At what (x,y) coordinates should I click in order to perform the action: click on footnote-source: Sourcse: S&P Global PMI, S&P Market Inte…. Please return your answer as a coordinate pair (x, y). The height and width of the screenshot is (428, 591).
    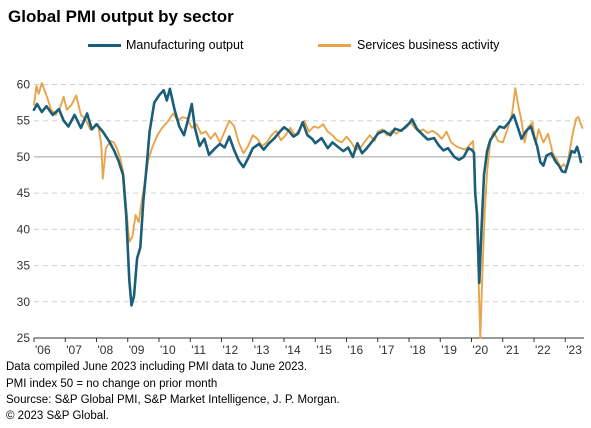
    Looking at the image, I should click on (173, 400).